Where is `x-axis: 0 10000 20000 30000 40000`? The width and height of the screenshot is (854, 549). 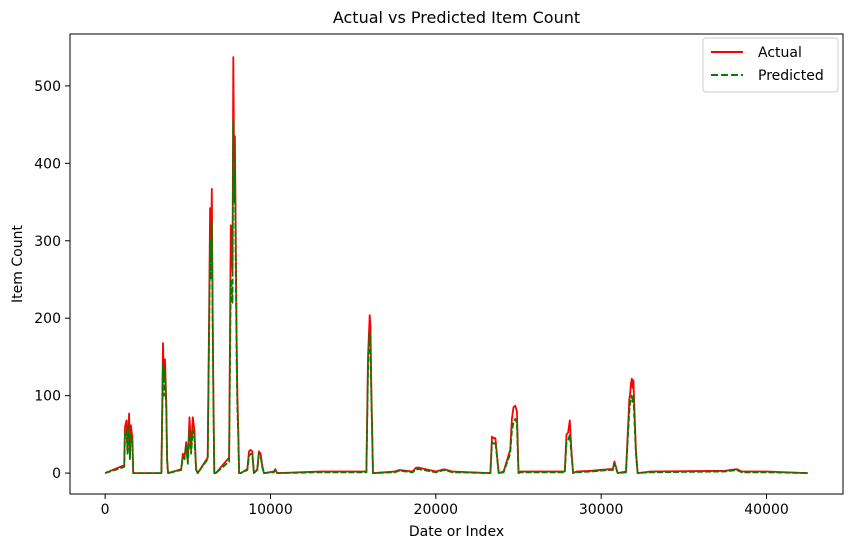 x-axis: 0 10000 20000 30000 40000 is located at coordinates (445, 506).